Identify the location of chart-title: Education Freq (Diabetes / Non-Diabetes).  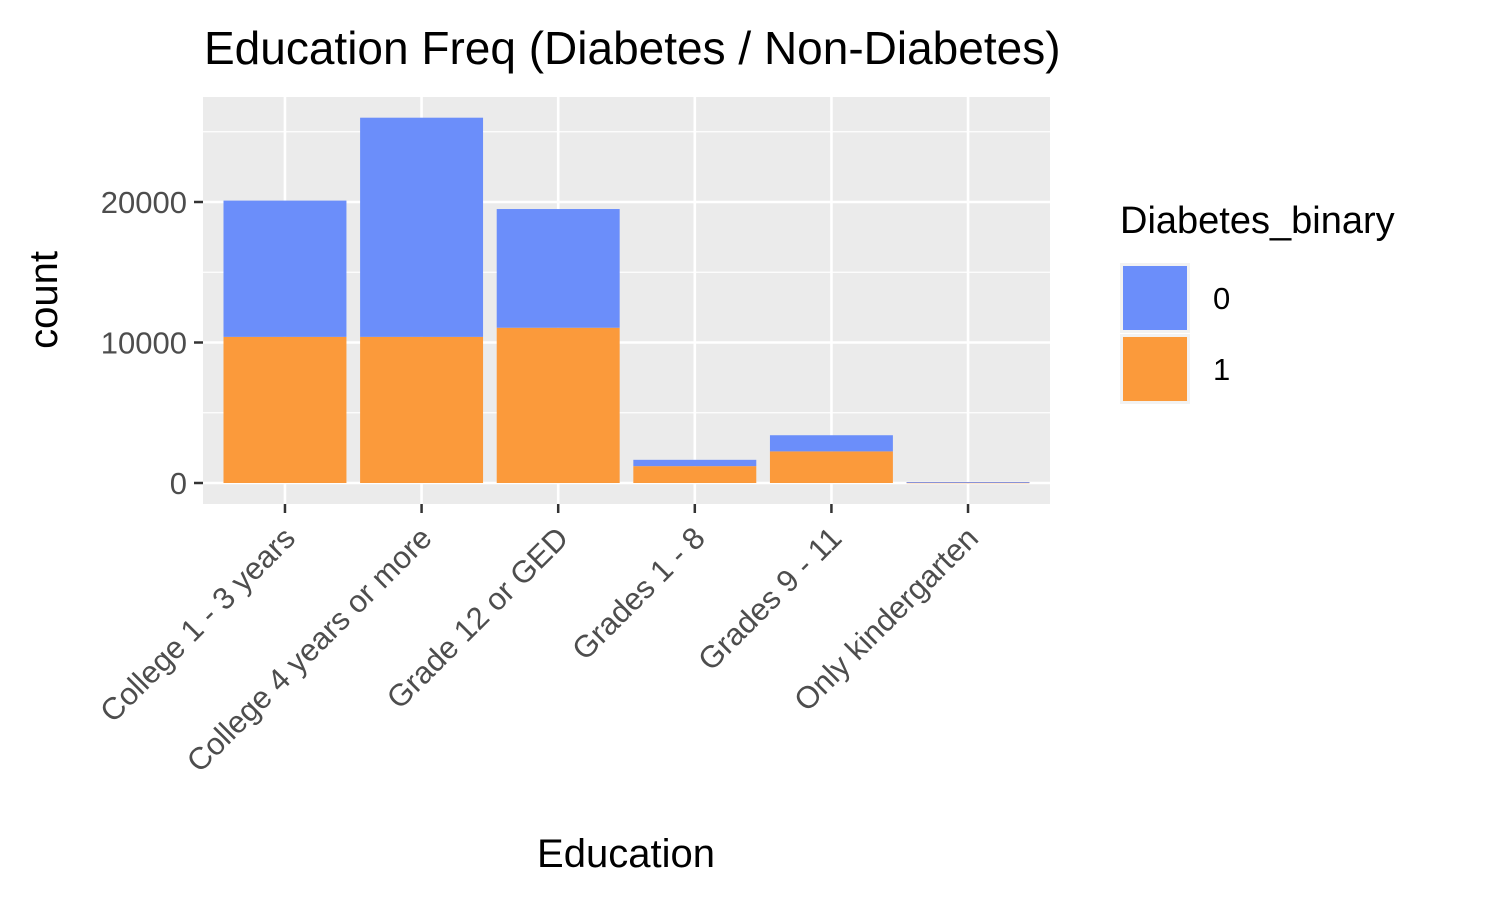
(632, 48).